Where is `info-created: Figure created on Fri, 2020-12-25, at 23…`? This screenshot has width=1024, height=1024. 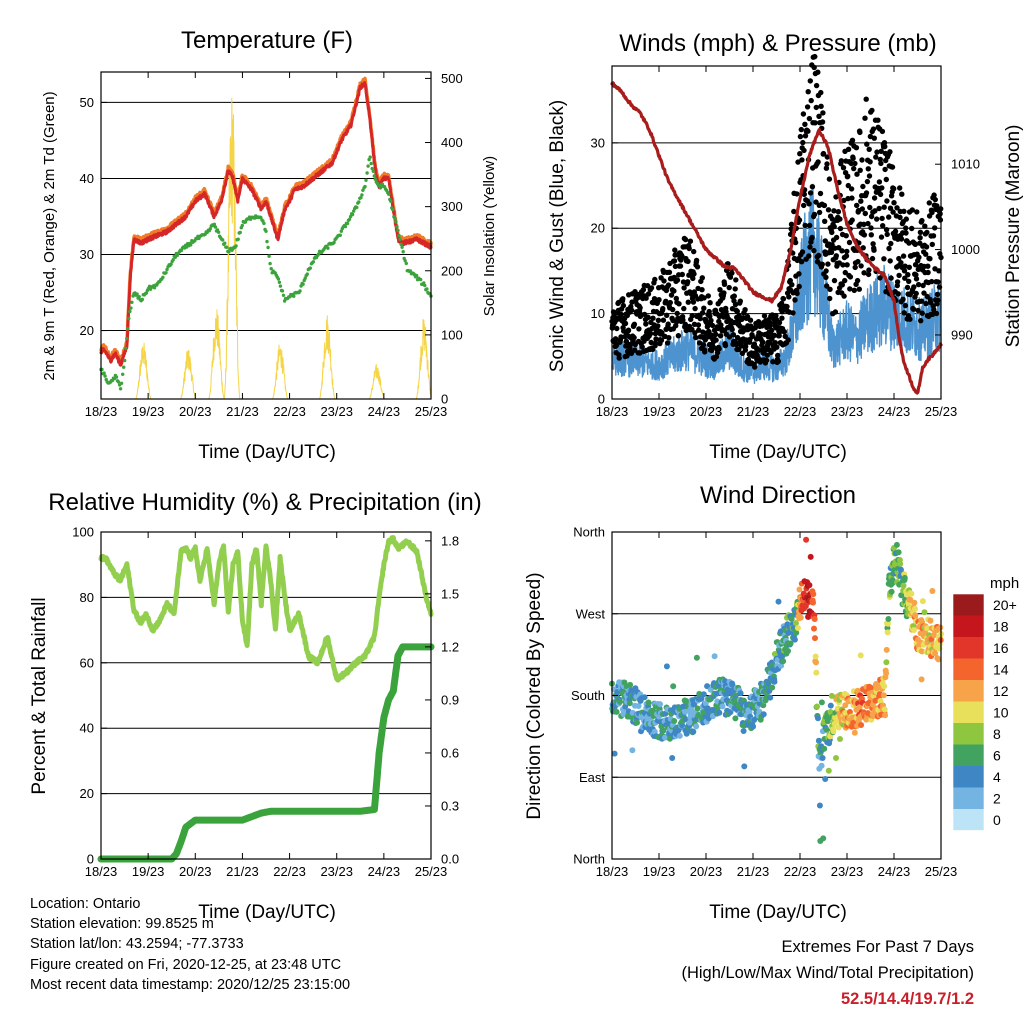
info-created: Figure created on Fri, 2020-12-25, at 23… is located at coordinates (186, 964).